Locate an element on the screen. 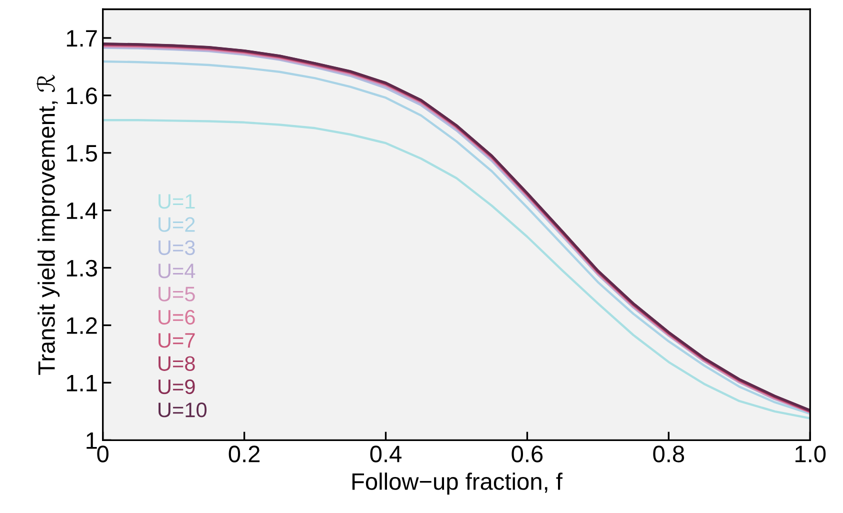 This screenshot has height=513, width=843. y-axis-title: Transit yield improvement, ℛ is located at coordinates (48, 224).